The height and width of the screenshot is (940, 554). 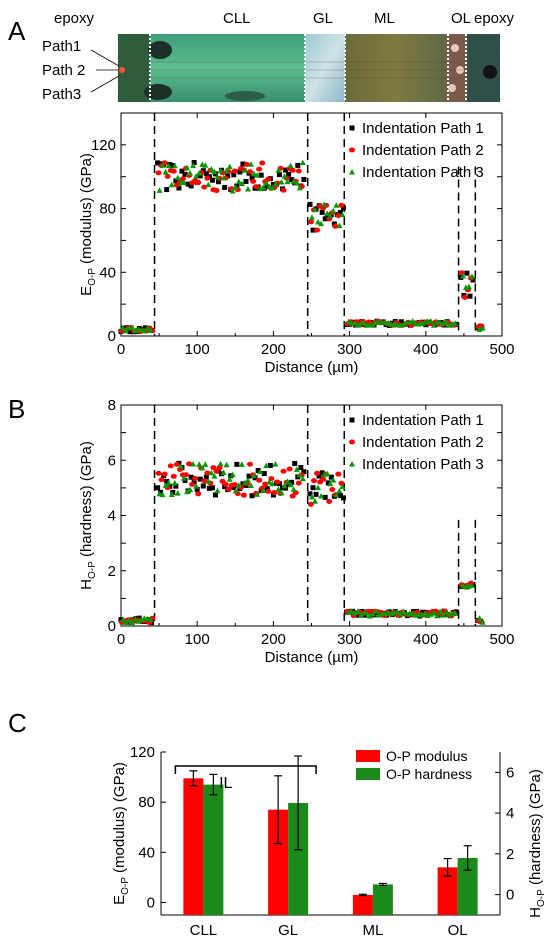 What do you see at coordinates (423, 128) in the screenshot?
I see `legend-label-path-1: Indentation Path 1` at bounding box center [423, 128].